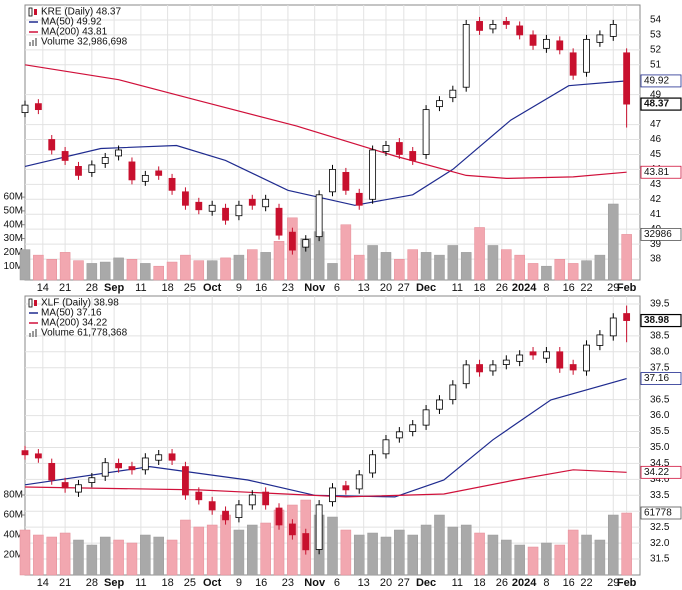 Image resolution: width=682 pixels, height=590 pixels. Describe the element at coordinates (404, 583) in the screenshot. I see `x-tick-label: 27` at that location.